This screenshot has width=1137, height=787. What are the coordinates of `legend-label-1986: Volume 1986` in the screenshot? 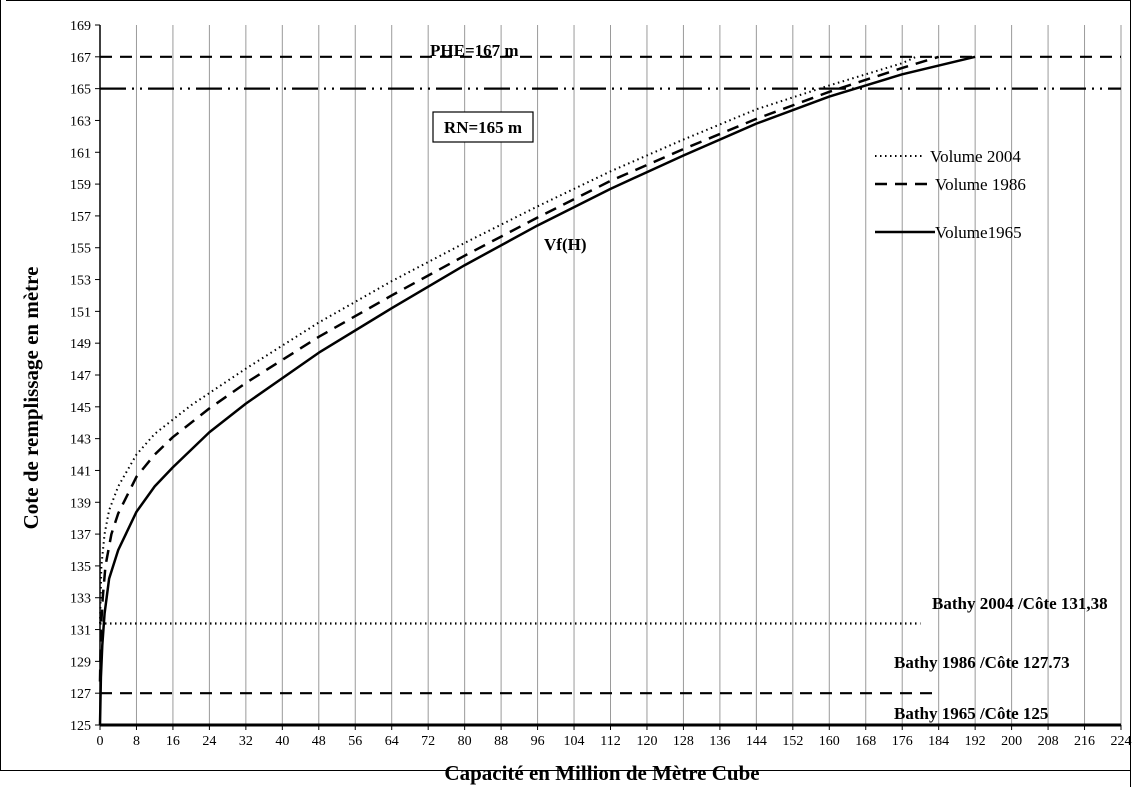 It's located at (980, 184).